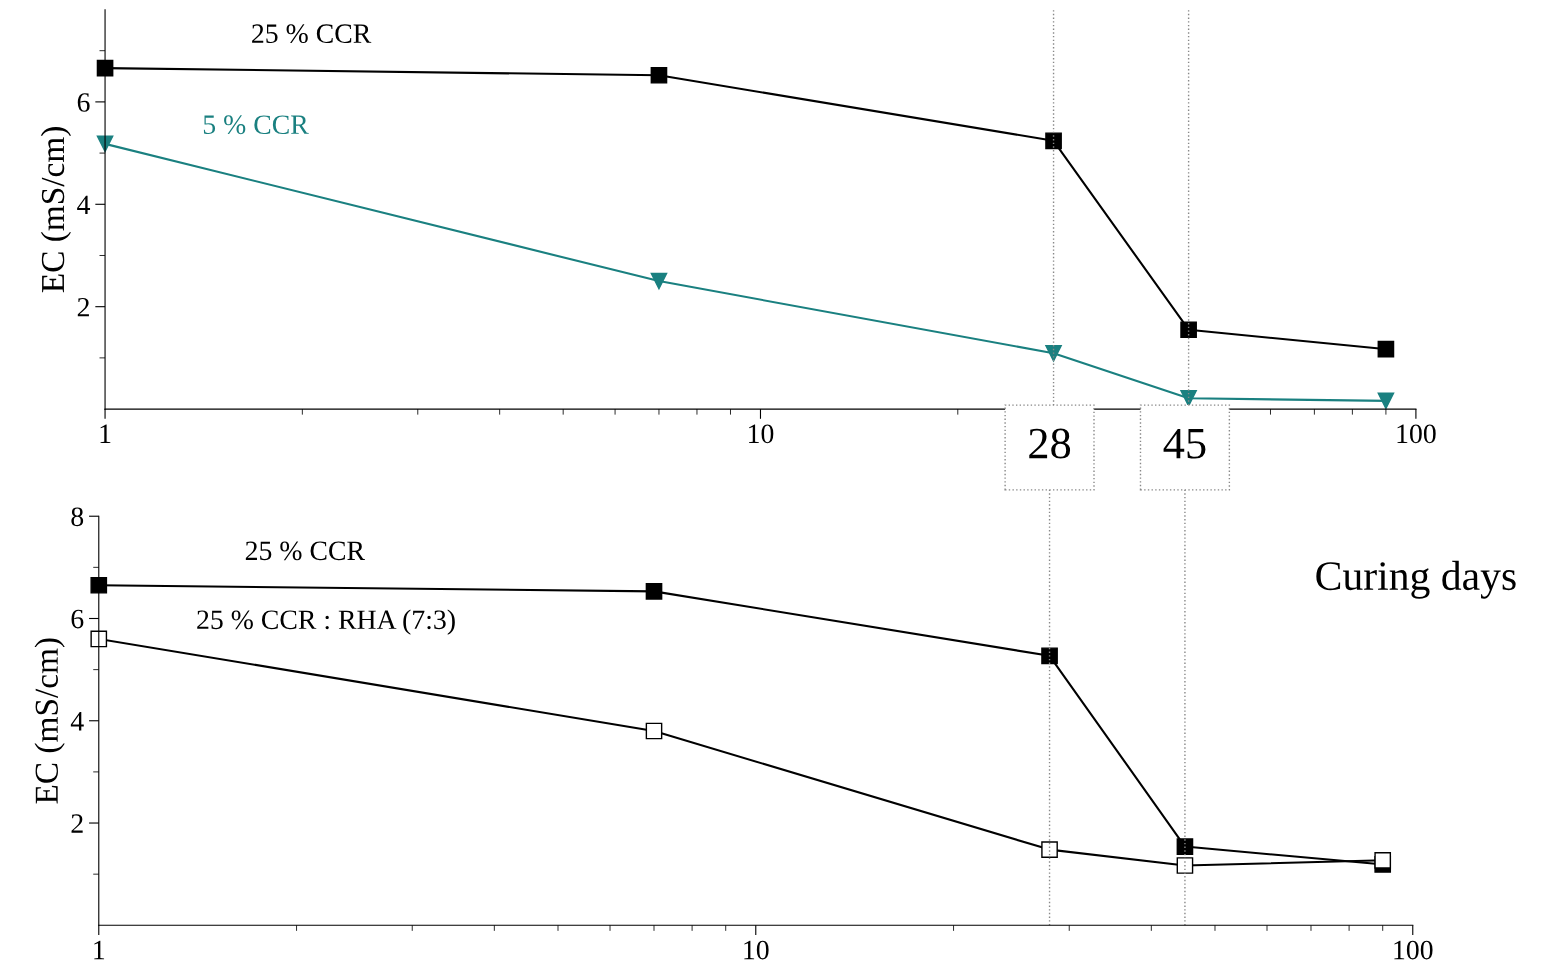 Image resolution: width=1568 pixels, height=974 pixels. Describe the element at coordinates (326, 622) in the screenshot. I see `series-label: 25 % CCR : RHA (7:3)` at that location.